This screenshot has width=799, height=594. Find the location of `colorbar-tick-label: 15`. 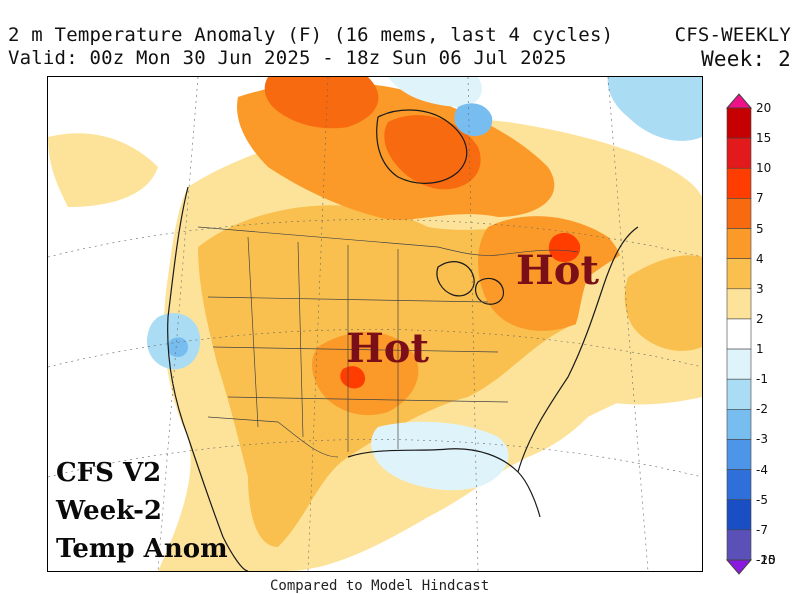

colorbar-tick-label: 15 is located at coordinates (764, 138).